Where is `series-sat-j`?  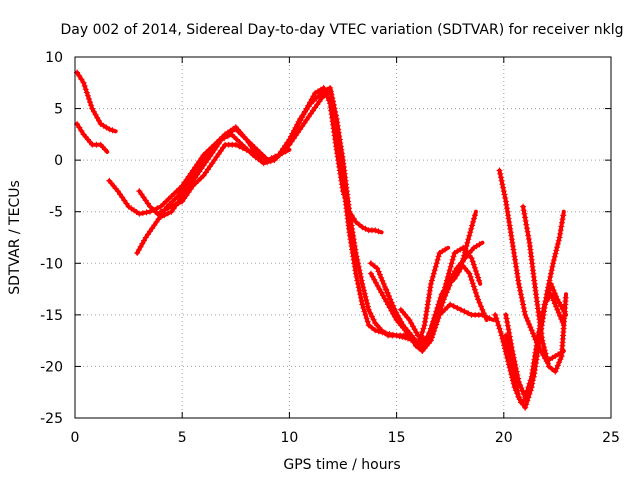
series-sat-j is located at coordinates (443, 302).